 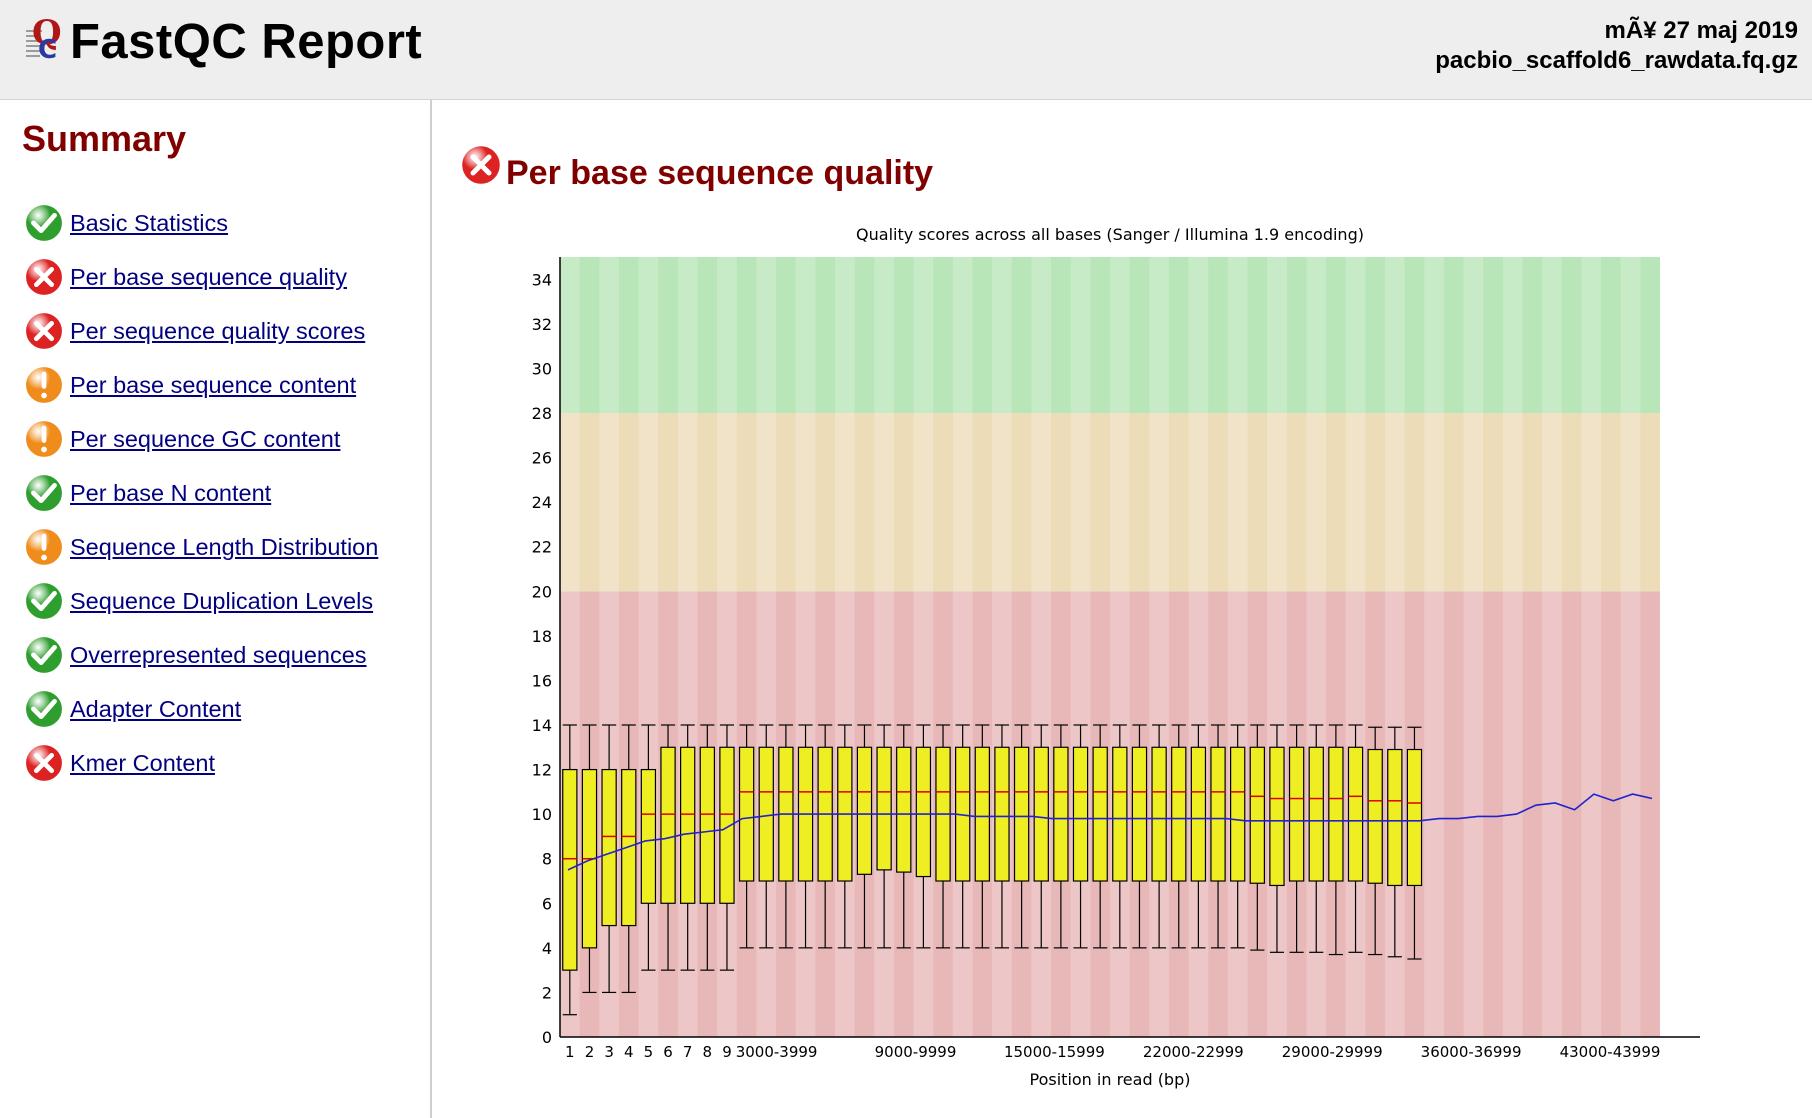 What do you see at coordinates (44, 439) in the screenshot?
I see `warn-status-icon` at bounding box center [44, 439].